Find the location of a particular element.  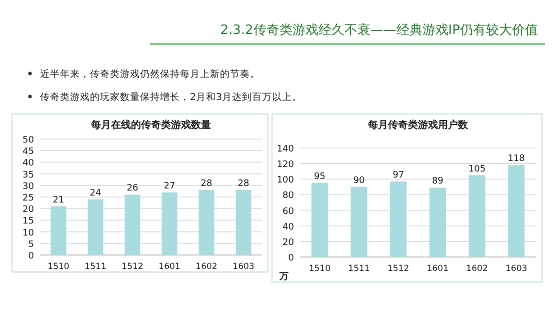

y-tick-label: 50 is located at coordinates (28, 141).